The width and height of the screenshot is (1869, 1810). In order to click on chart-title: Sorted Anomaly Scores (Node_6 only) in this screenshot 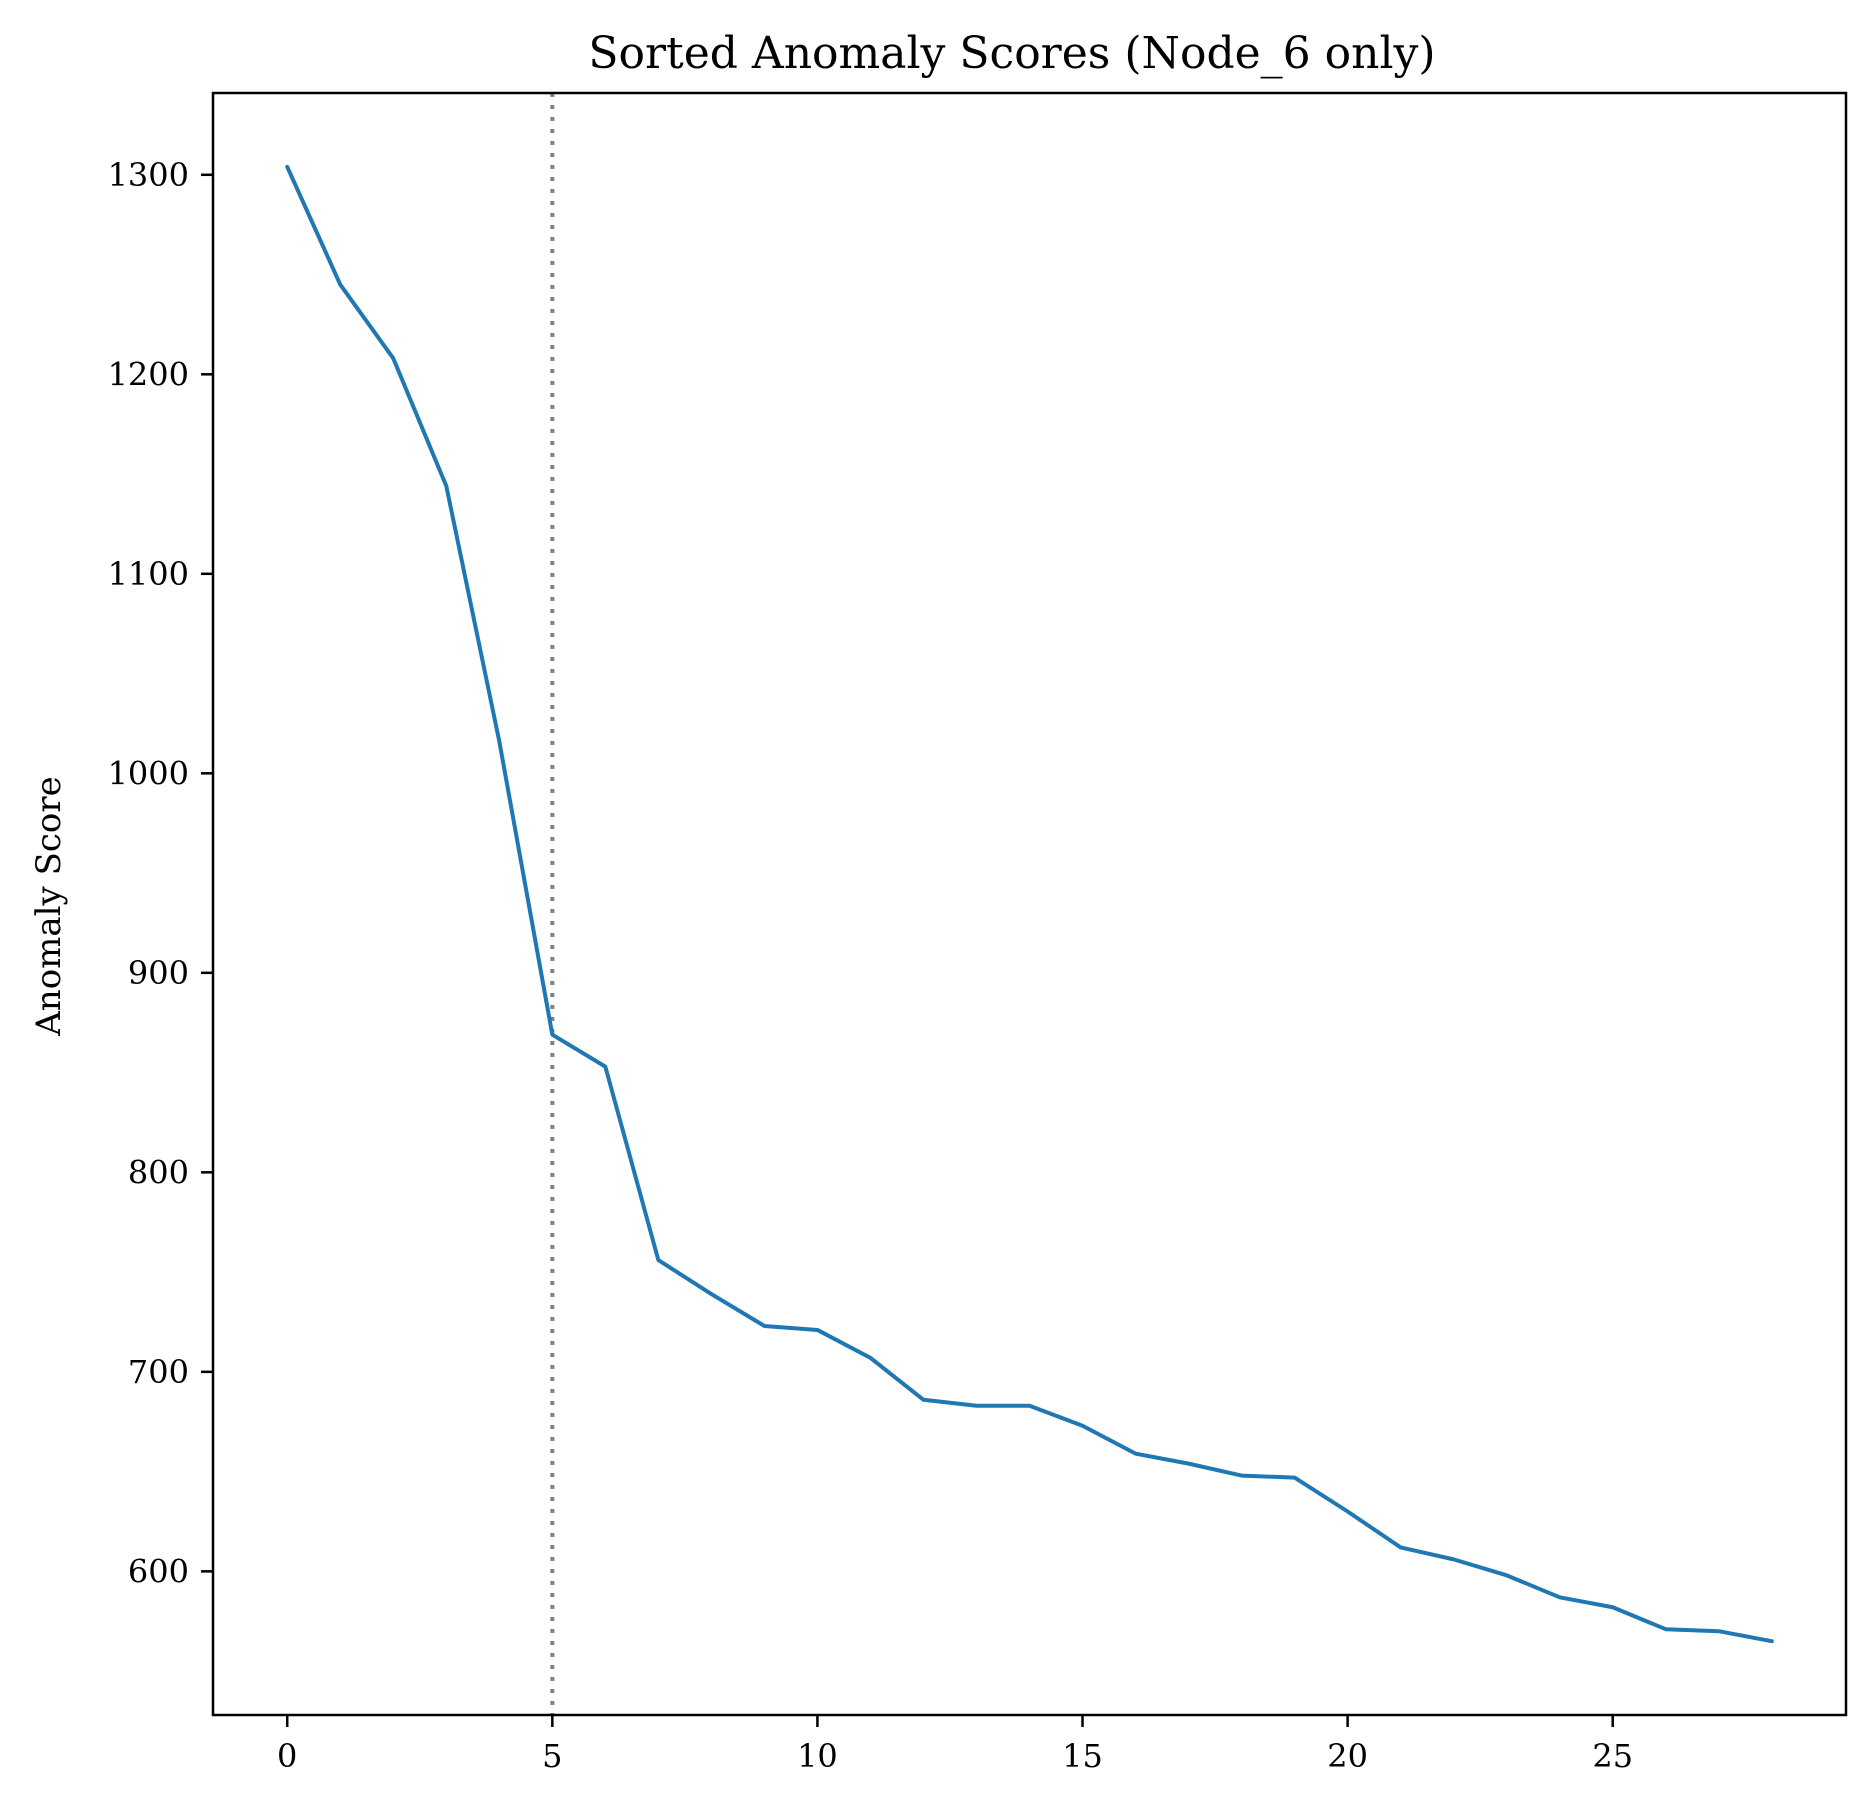, I will do `click(1011, 53)`.